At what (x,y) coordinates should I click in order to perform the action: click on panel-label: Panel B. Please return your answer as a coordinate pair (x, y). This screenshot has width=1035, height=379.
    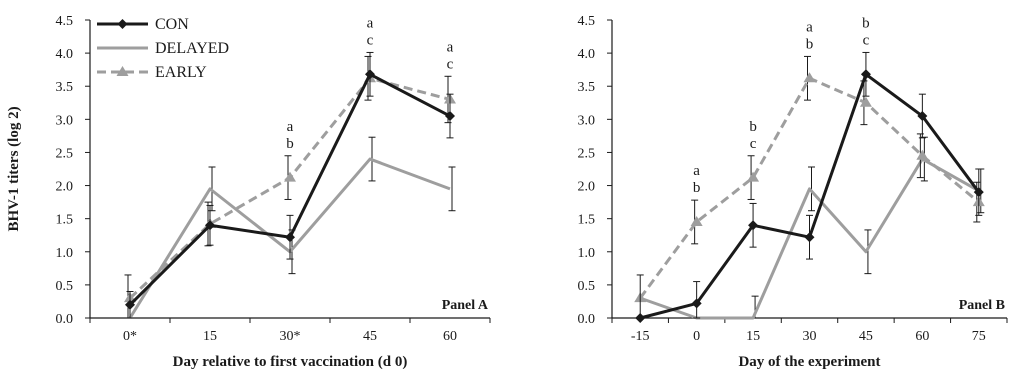
    Looking at the image, I should click on (982, 305).